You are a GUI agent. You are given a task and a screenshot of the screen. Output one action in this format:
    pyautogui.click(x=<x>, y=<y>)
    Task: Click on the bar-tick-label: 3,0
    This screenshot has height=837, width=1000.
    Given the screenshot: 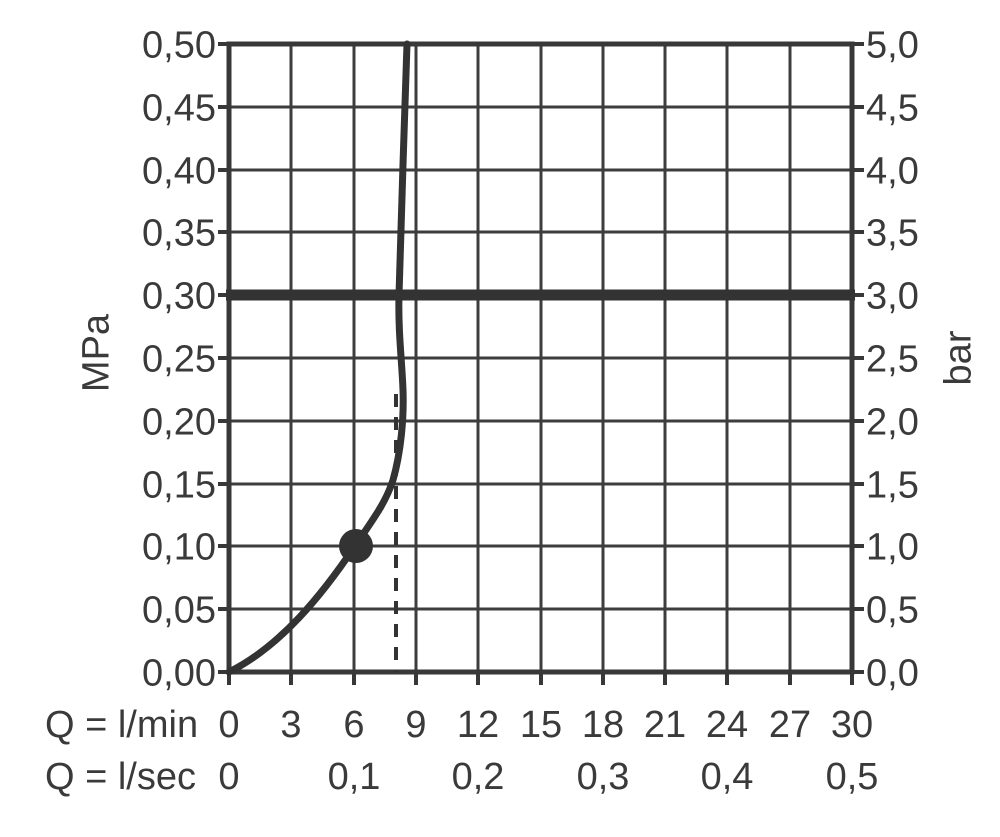 What is the action you would take?
    pyautogui.click(x=892, y=296)
    